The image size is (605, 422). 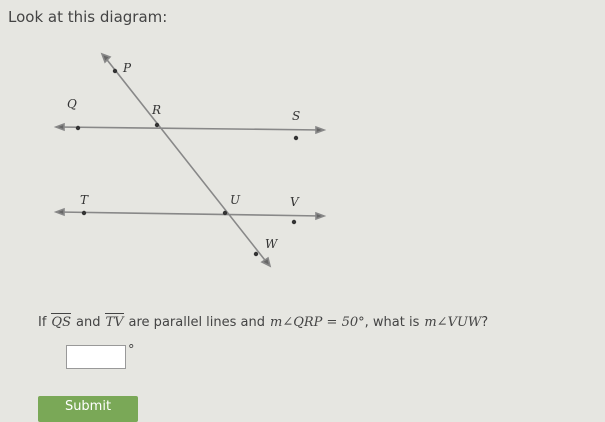 What do you see at coordinates (296, 116) in the screenshot?
I see `point-label: S` at bounding box center [296, 116].